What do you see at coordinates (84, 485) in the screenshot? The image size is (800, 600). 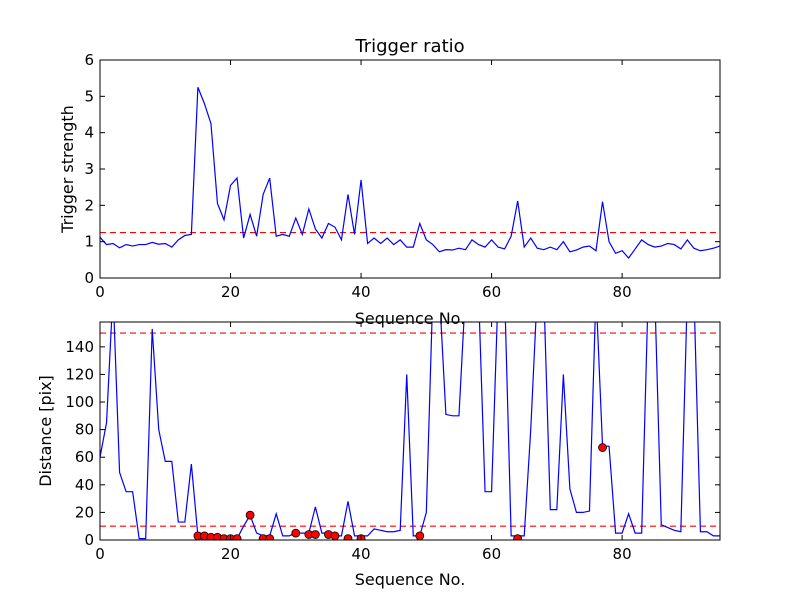 I see `y-tick-label: 40` at bounding box center [84, 485].